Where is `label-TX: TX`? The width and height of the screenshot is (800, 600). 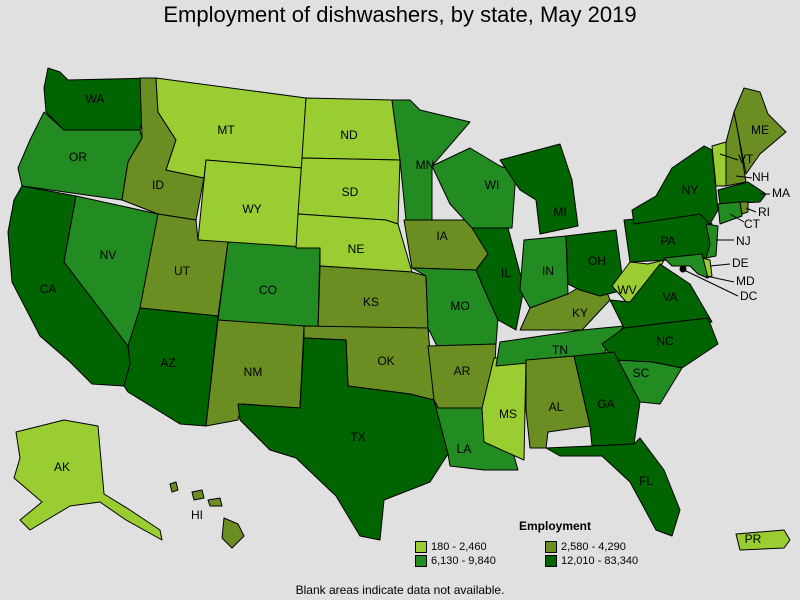 label-TX: TX is located at coordinates (357, 437).